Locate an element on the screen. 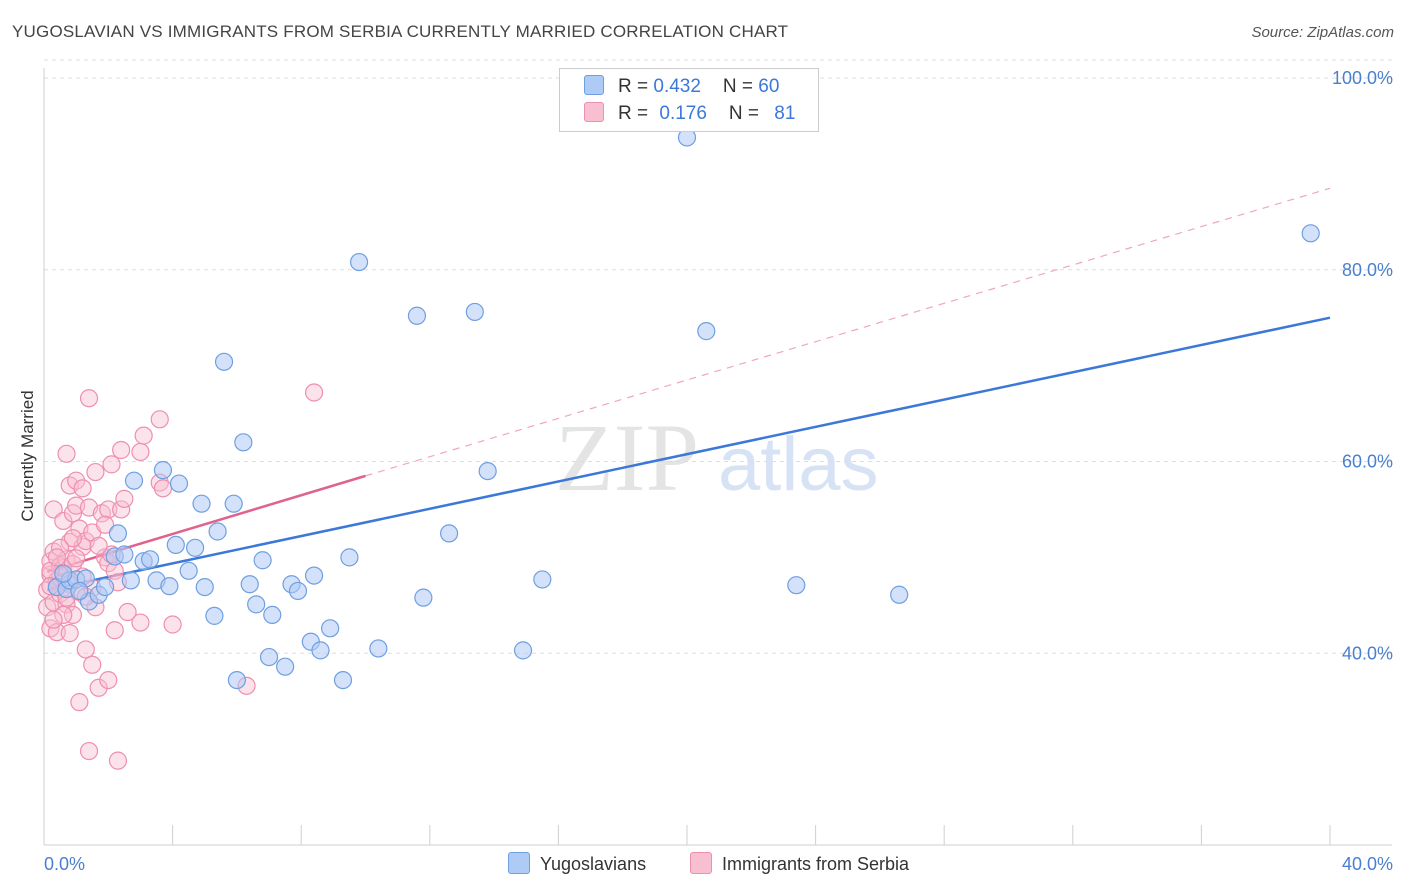 This screenshot has height=892, width=1406. legend-row-serbia: R = 0.176 N = 81 is located at coordinates (689, 115).